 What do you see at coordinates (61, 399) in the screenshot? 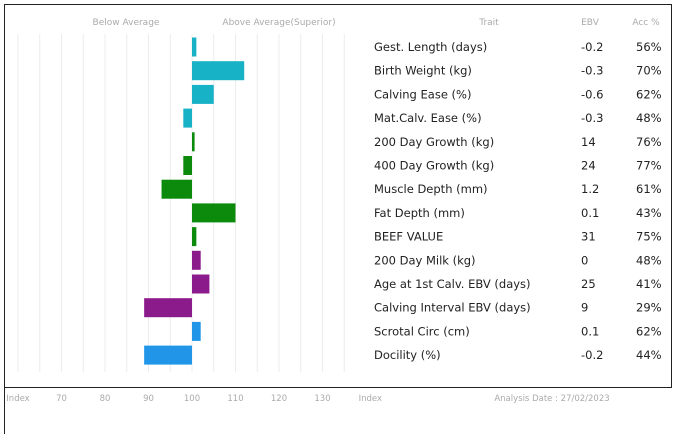
I see `tick-label: 70` at bounding box center [61, 399].